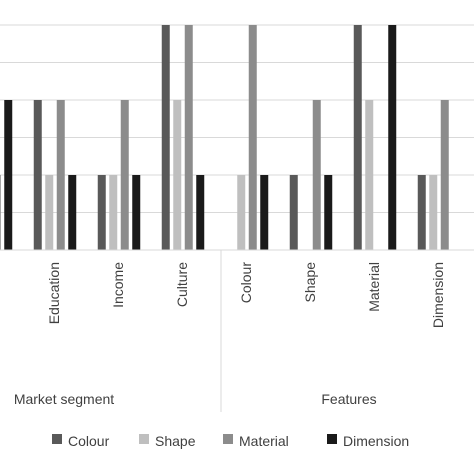 This screenshot has height=474, width=474. What do you see at coordinates (49, 212) in the screenshot?
I see `bar-education-shape` at bounding box center [49, 212].